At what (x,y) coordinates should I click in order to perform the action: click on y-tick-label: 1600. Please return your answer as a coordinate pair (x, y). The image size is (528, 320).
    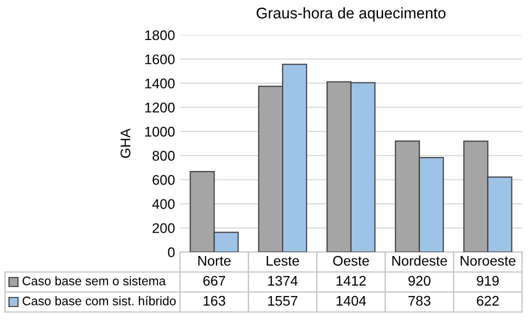
    Looking at the image, I should click on (160, 59).